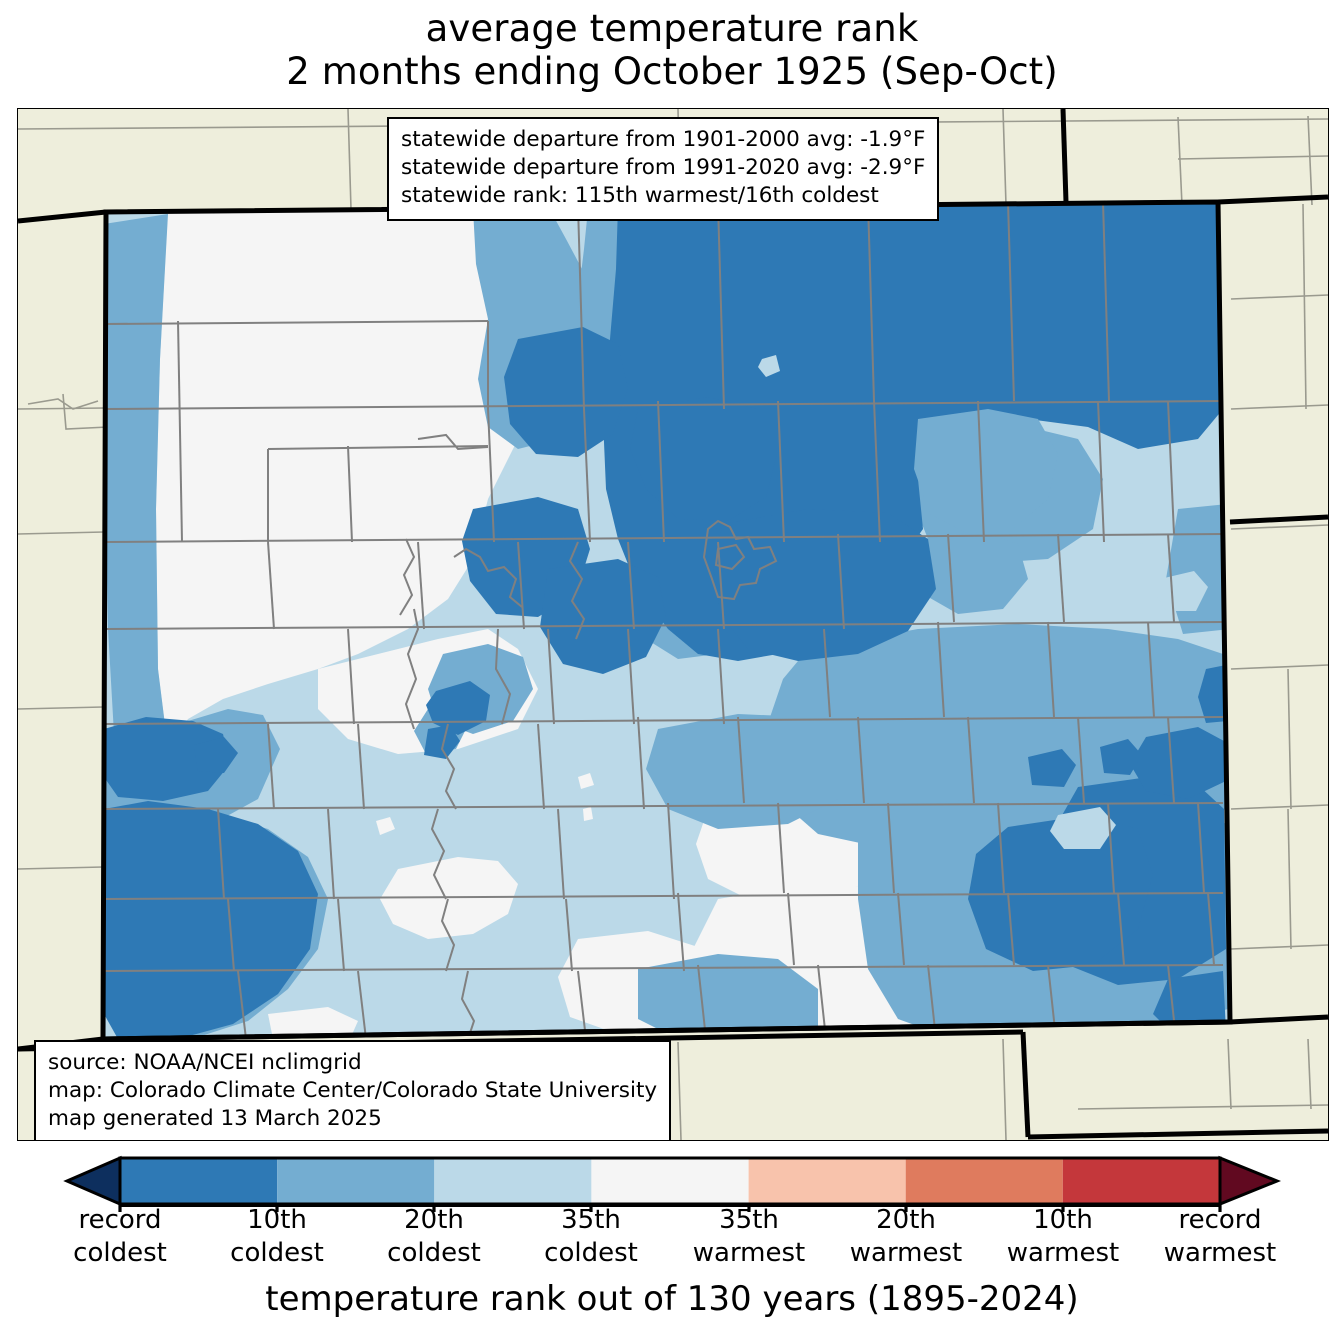  I want to click on colorbar-swatches, so click(672, 1183).